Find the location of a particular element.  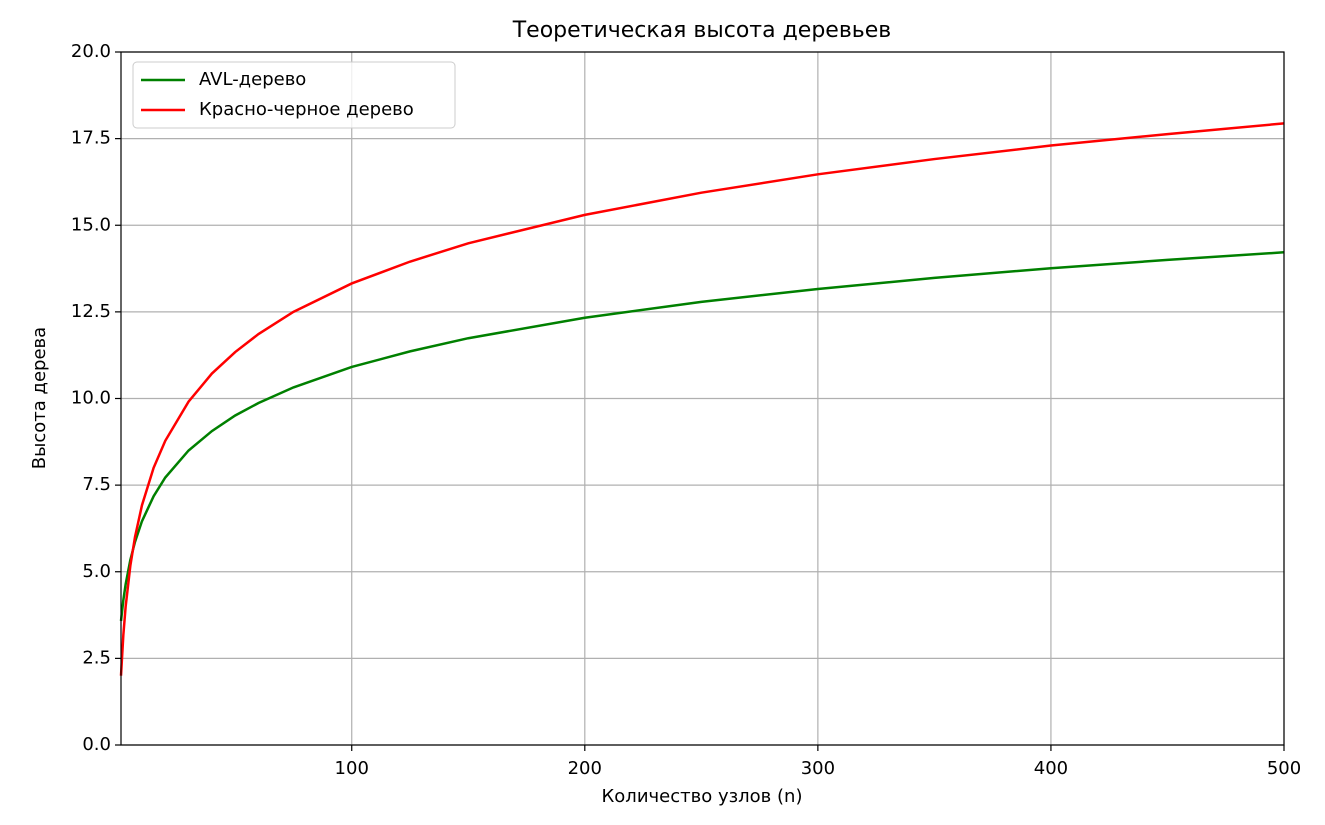

y-tick-label: 5.0 is located at coordinates (96, 571).